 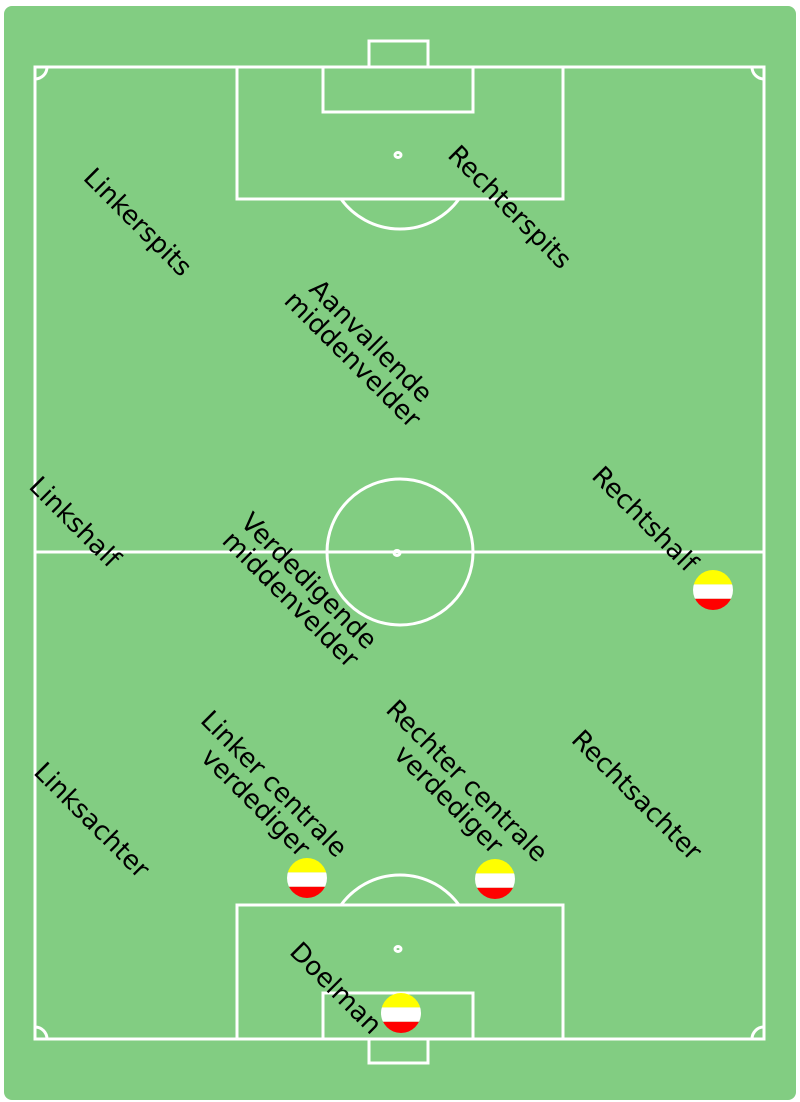 I want to click on corner-arc-top-left, so click(x=41, y=73).